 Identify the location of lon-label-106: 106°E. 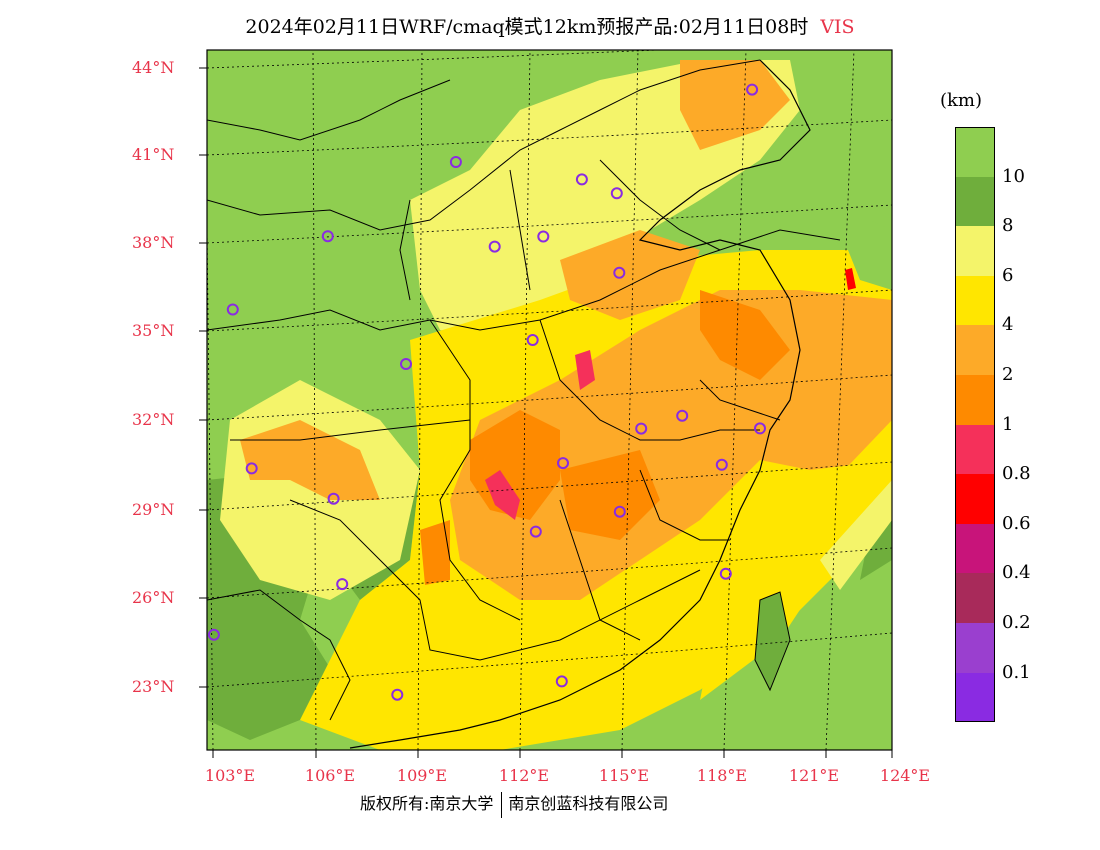
(330, 775).